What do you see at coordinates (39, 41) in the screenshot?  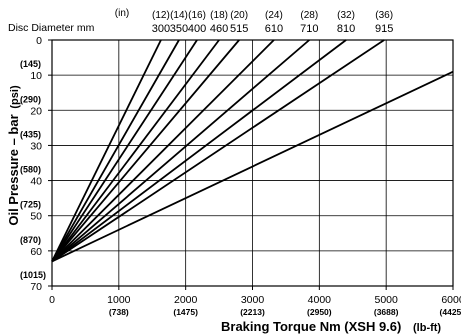 I see `y-tick-label: 0` at bounding box center [39, 41].